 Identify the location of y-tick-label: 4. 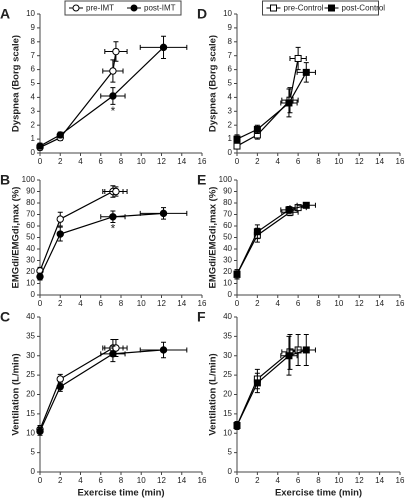
(230, 97).